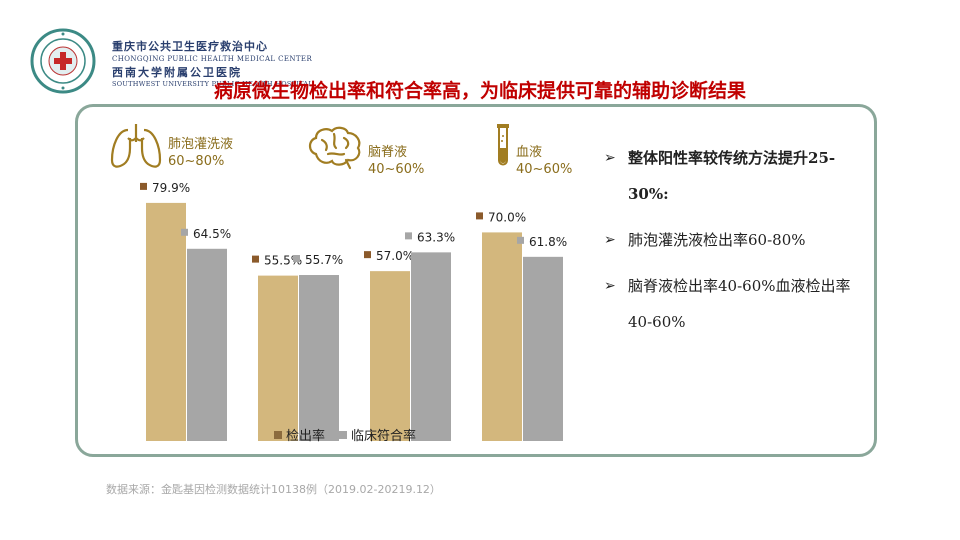 This screenshot has width=960, height=540. Describe the element at coordinates (273, 489) in the screenshot. I see `data-source-note: 数据来源：金匙基因检测数据统计10138例（2019.02-20219.12）` at that location.